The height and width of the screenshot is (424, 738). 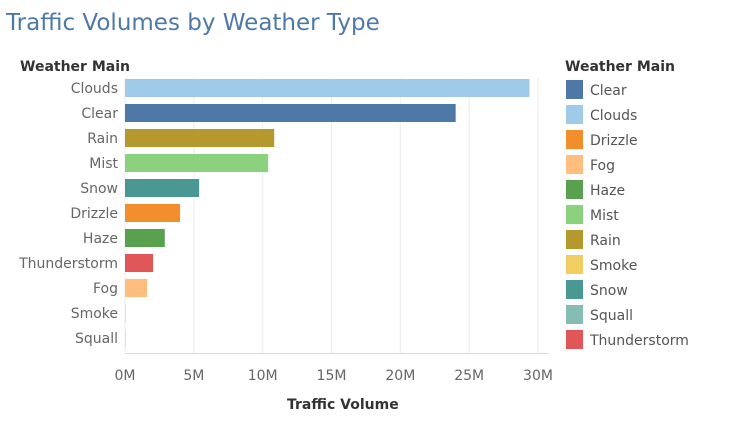 I want to click on category-label-haze: Haze, so click(x=100, y=239).